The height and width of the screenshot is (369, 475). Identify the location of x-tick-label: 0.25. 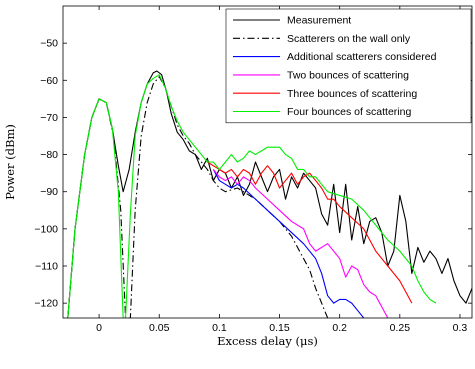
(400, 328).